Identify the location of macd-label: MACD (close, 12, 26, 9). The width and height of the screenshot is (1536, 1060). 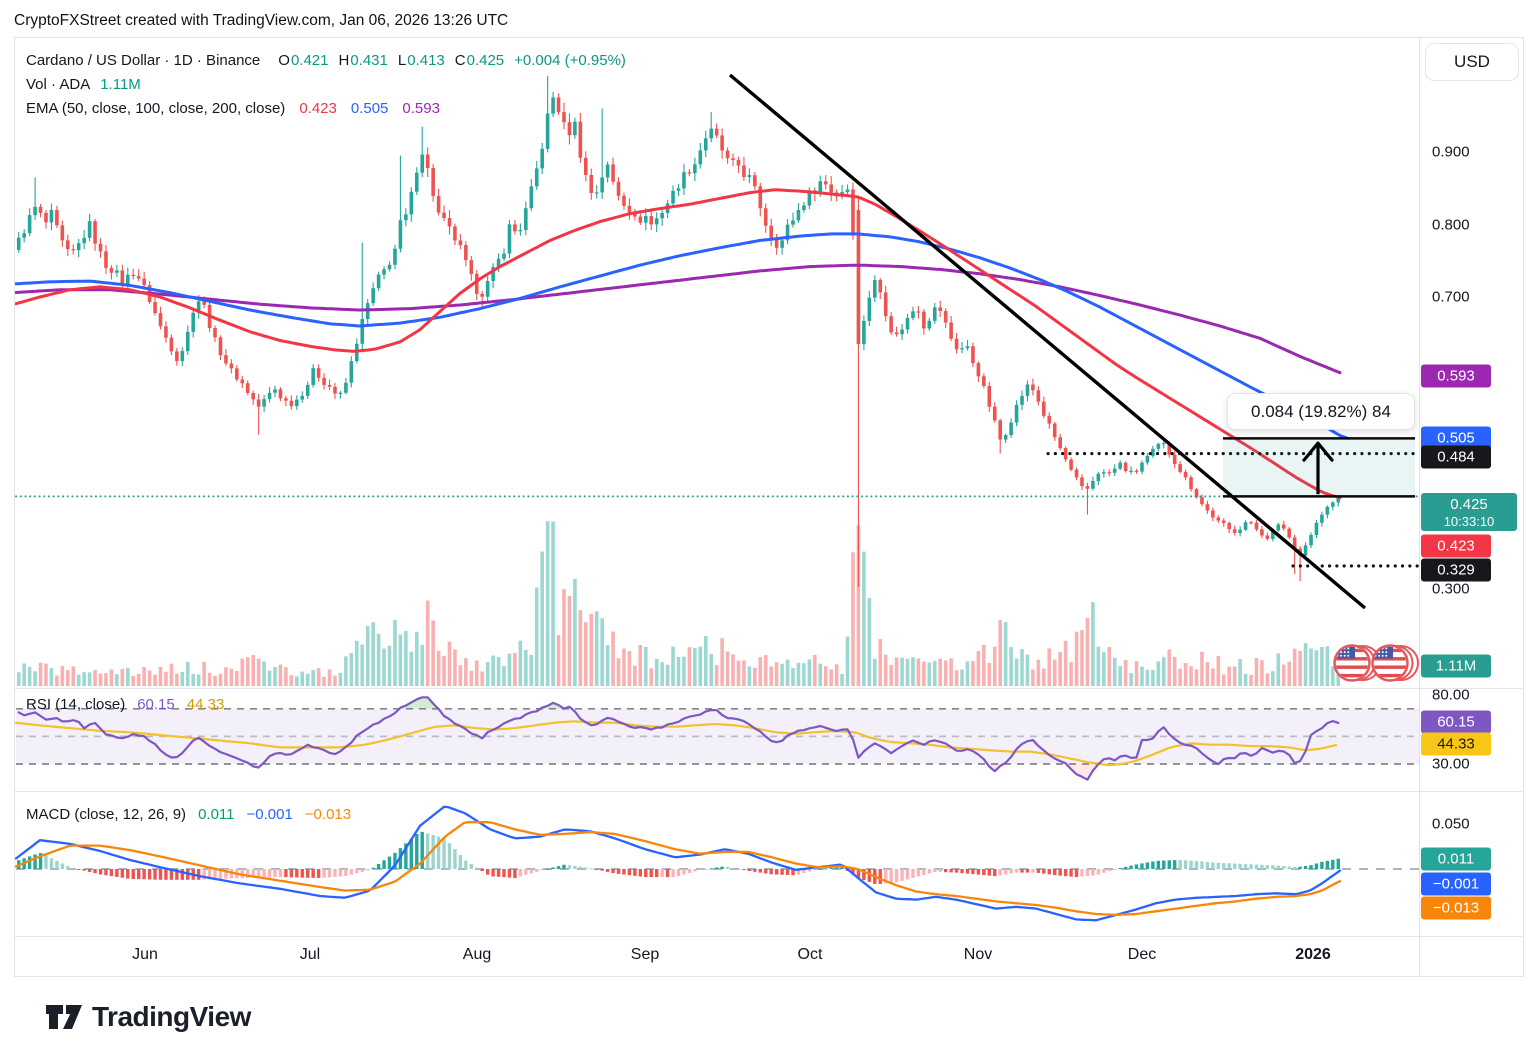
(106, 814).